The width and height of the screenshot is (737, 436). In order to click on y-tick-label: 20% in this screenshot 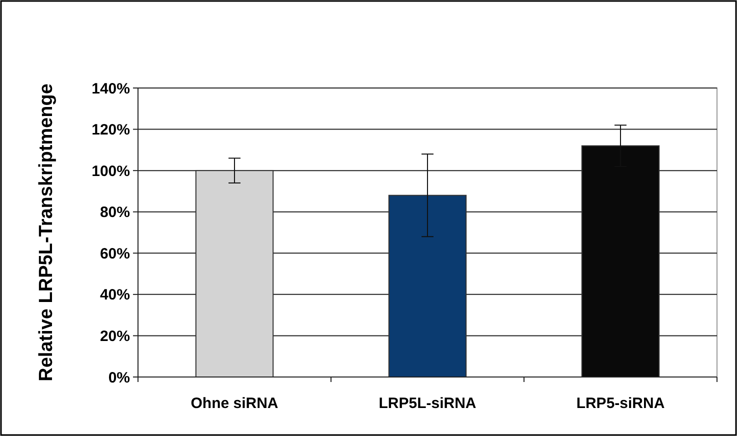, I will do `click(115, 336)`.